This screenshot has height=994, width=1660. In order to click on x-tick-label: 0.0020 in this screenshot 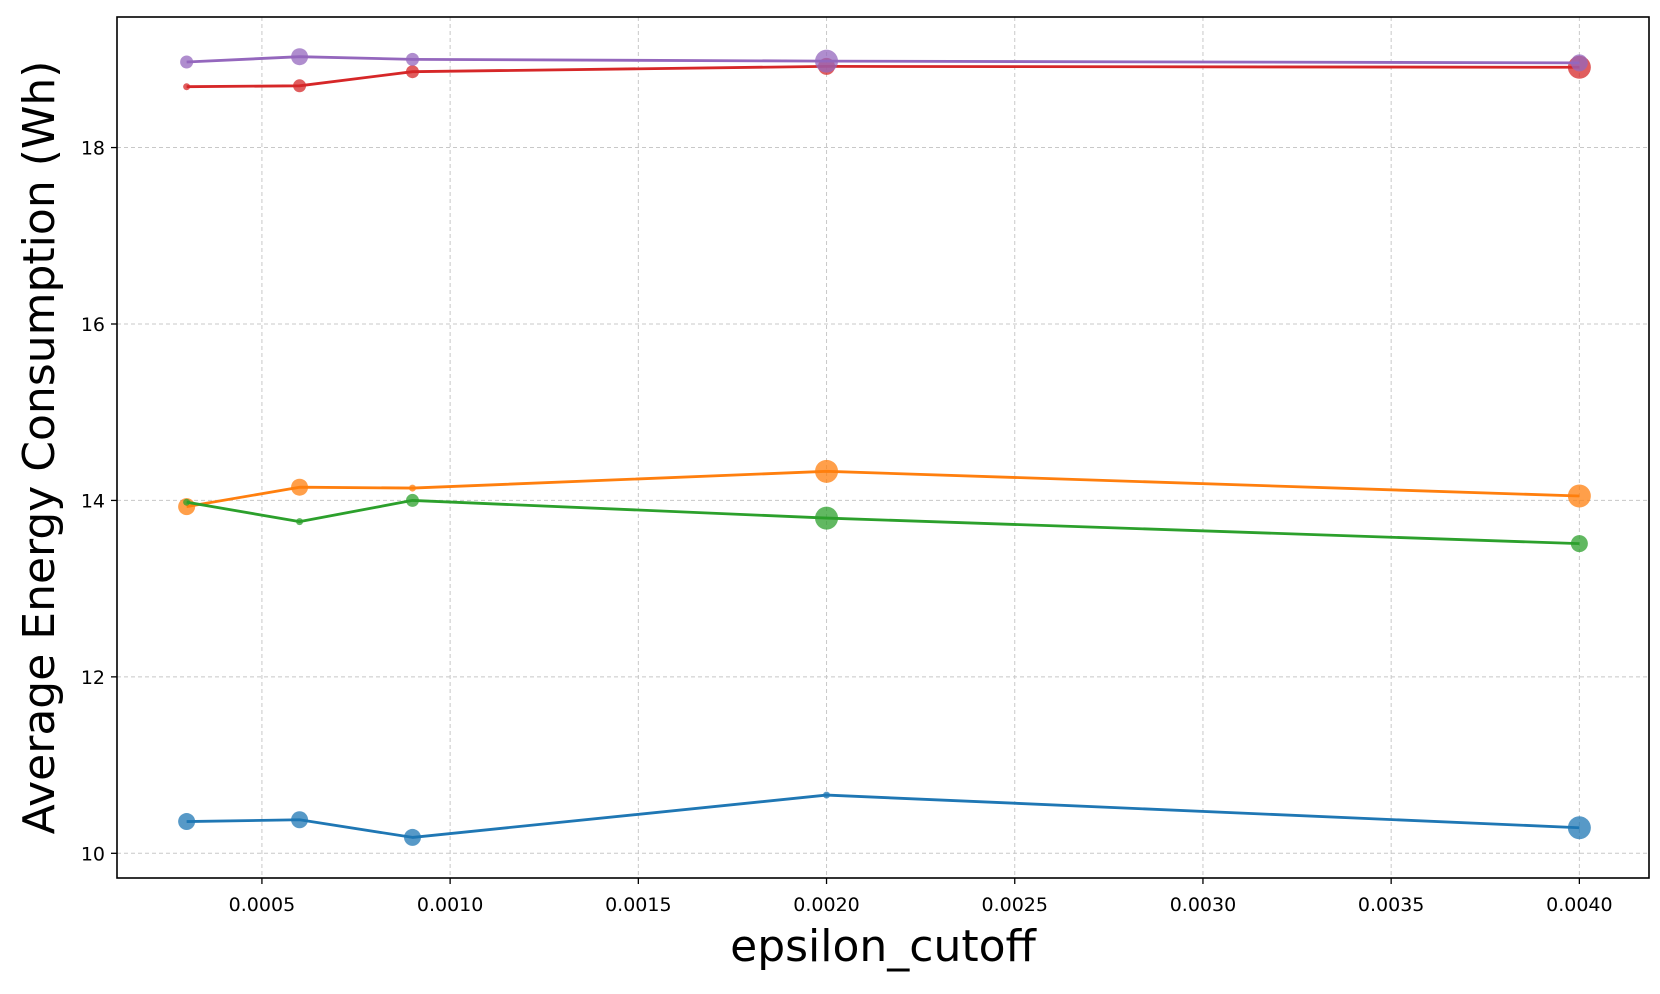, I will do `click(826, 905)`.